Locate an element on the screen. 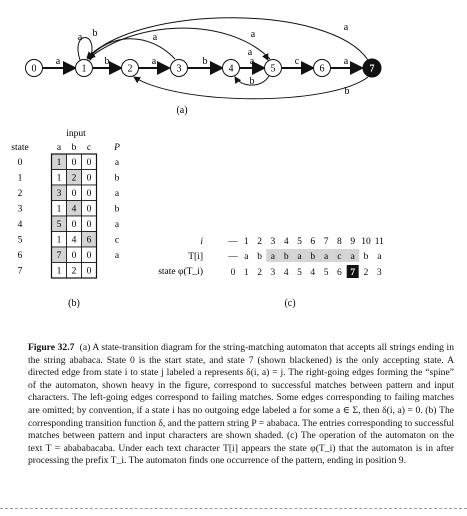  state-value: 7 is located at coordinates (352, 273).